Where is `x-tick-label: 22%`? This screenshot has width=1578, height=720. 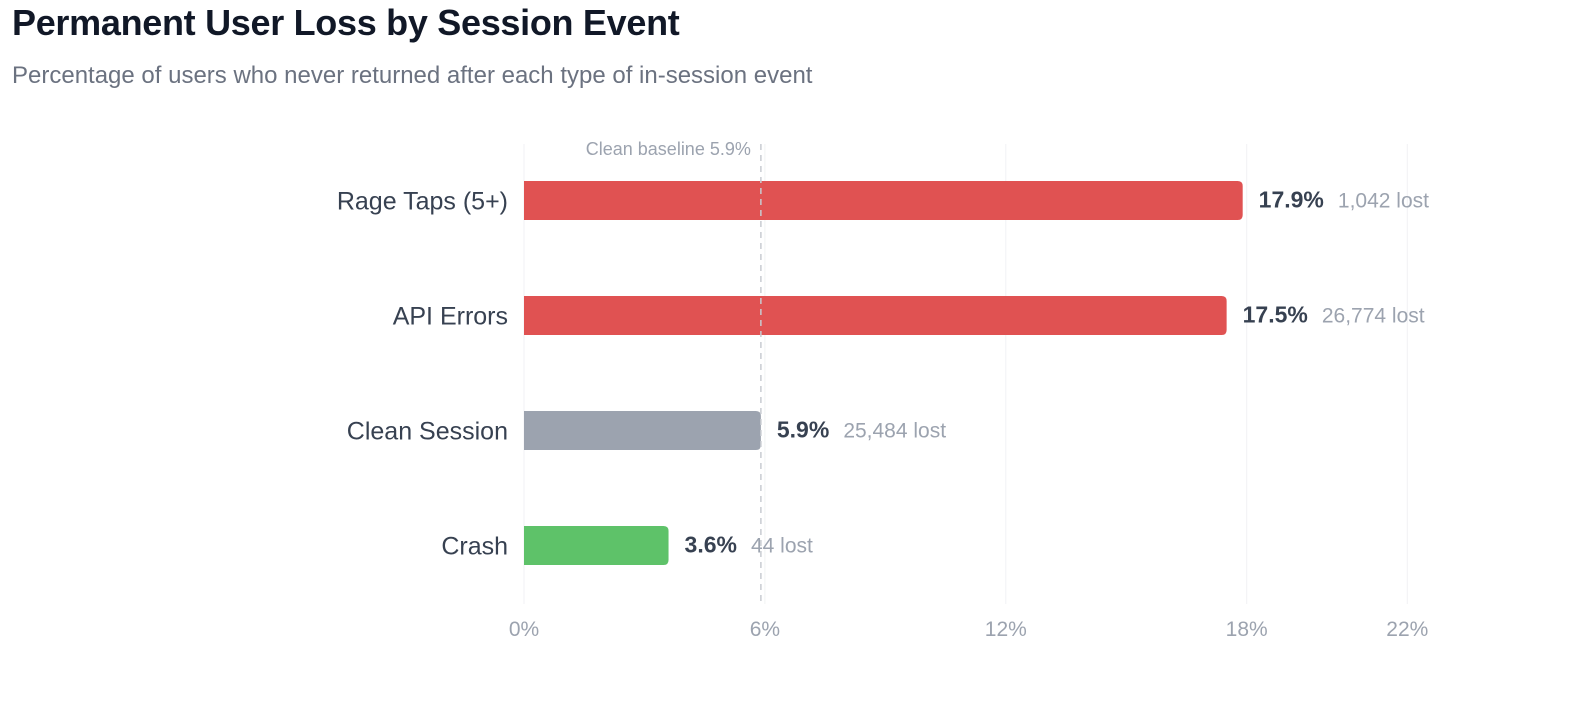 x-tick-label: 22% is located at coordinates (1407, 629).